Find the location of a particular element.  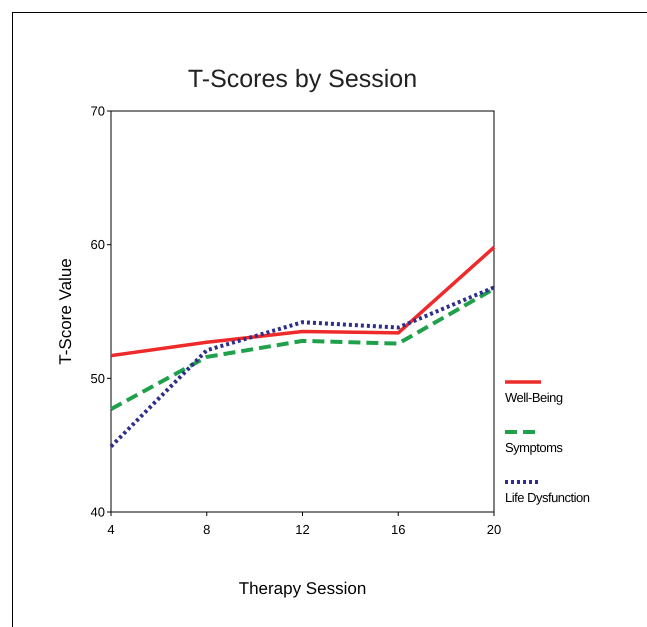

legend-label: Life Dysfunction is located at coordinates (547, 497).